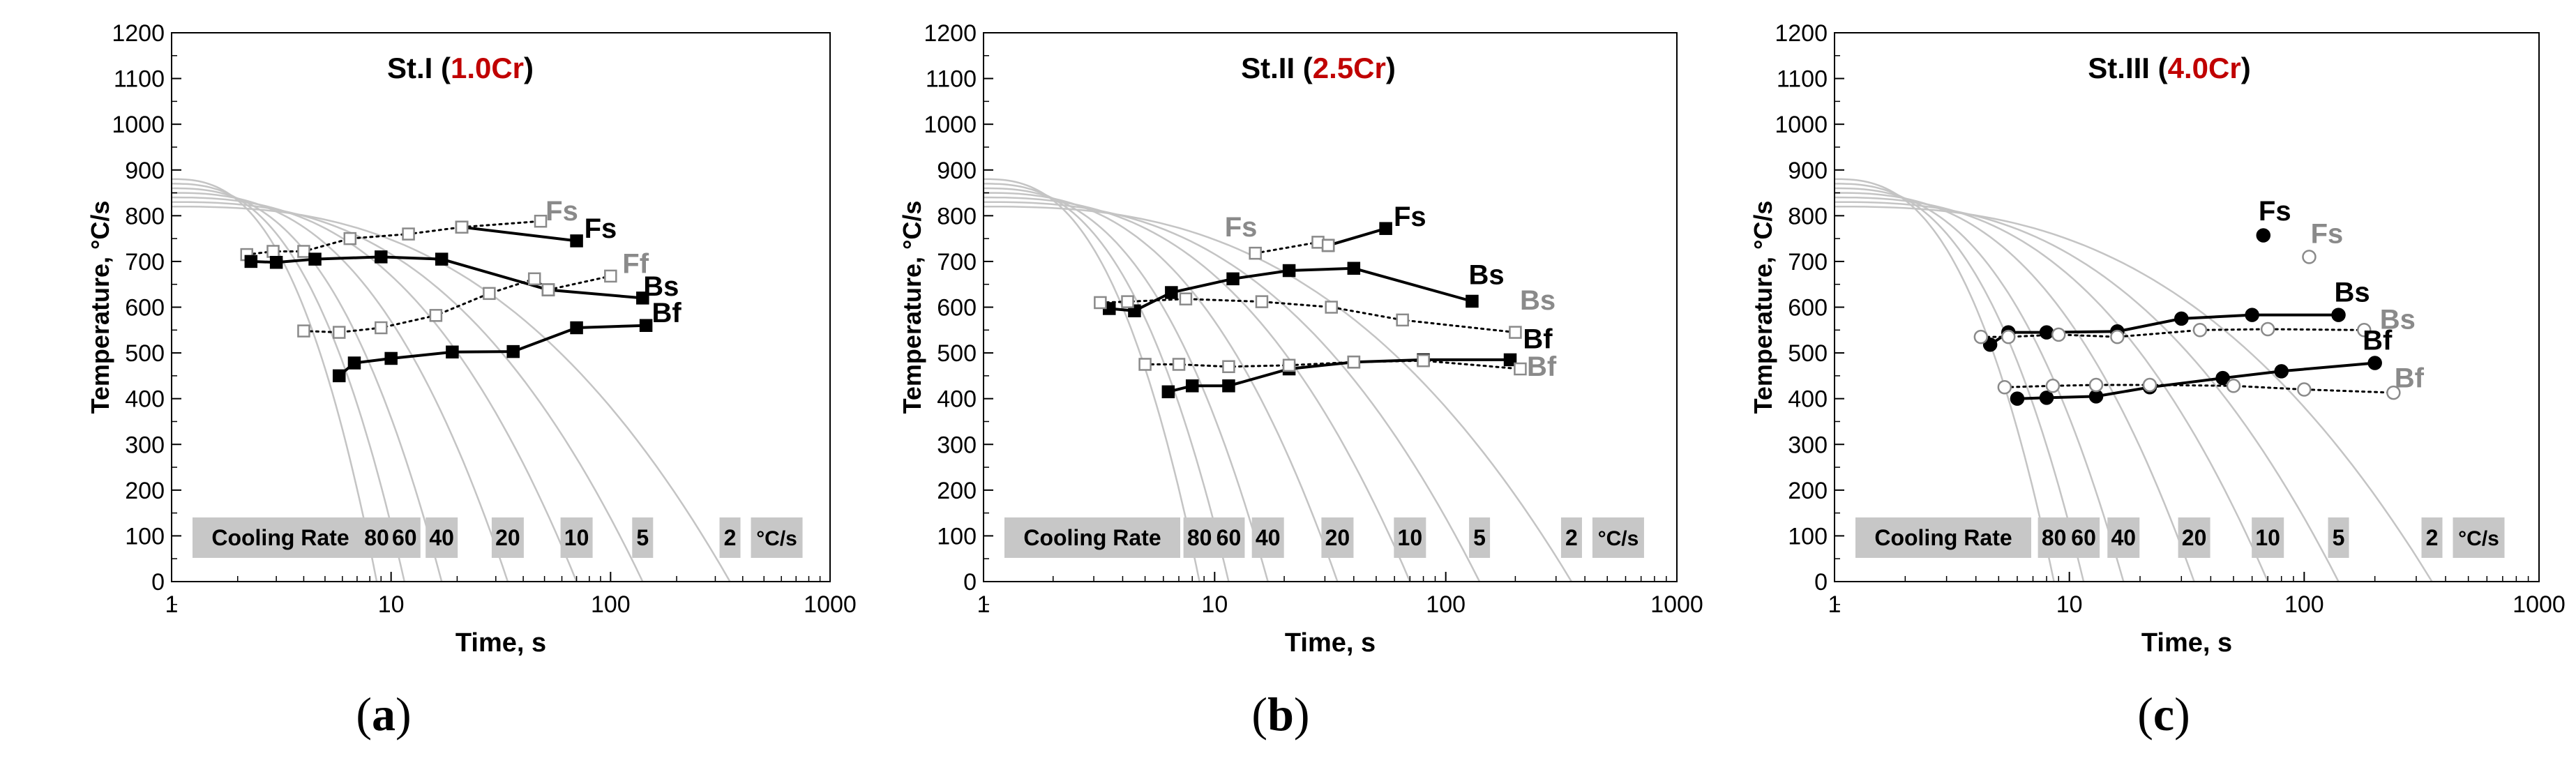 This screenshot has height=765, width=2576. I want to click on series-line-ff, so click(579, 283).